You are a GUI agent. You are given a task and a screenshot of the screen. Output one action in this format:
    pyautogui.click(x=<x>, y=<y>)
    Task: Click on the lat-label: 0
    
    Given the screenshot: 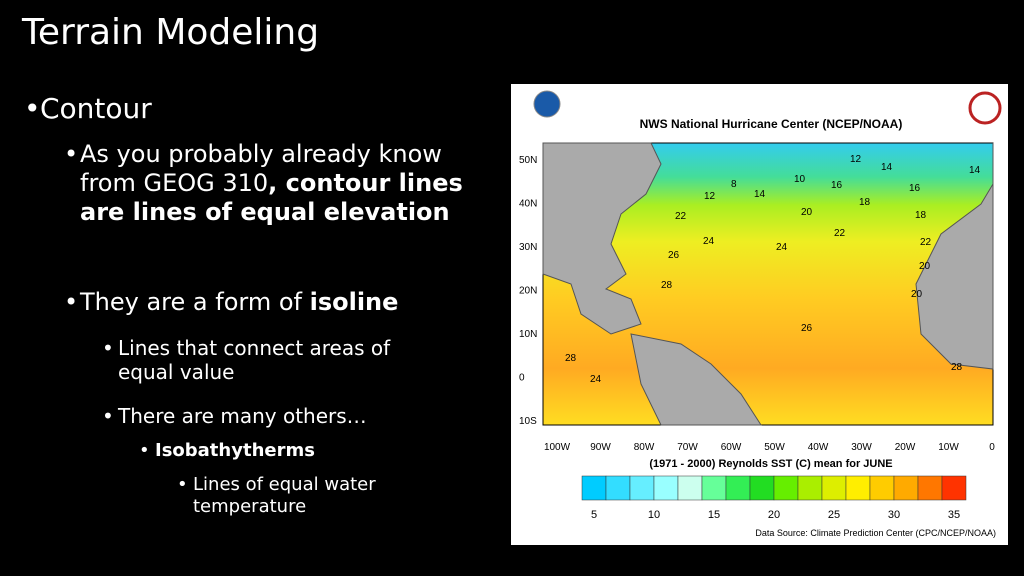 What is the action you would take?
    pyautogui.click(x=522, y=378)
    